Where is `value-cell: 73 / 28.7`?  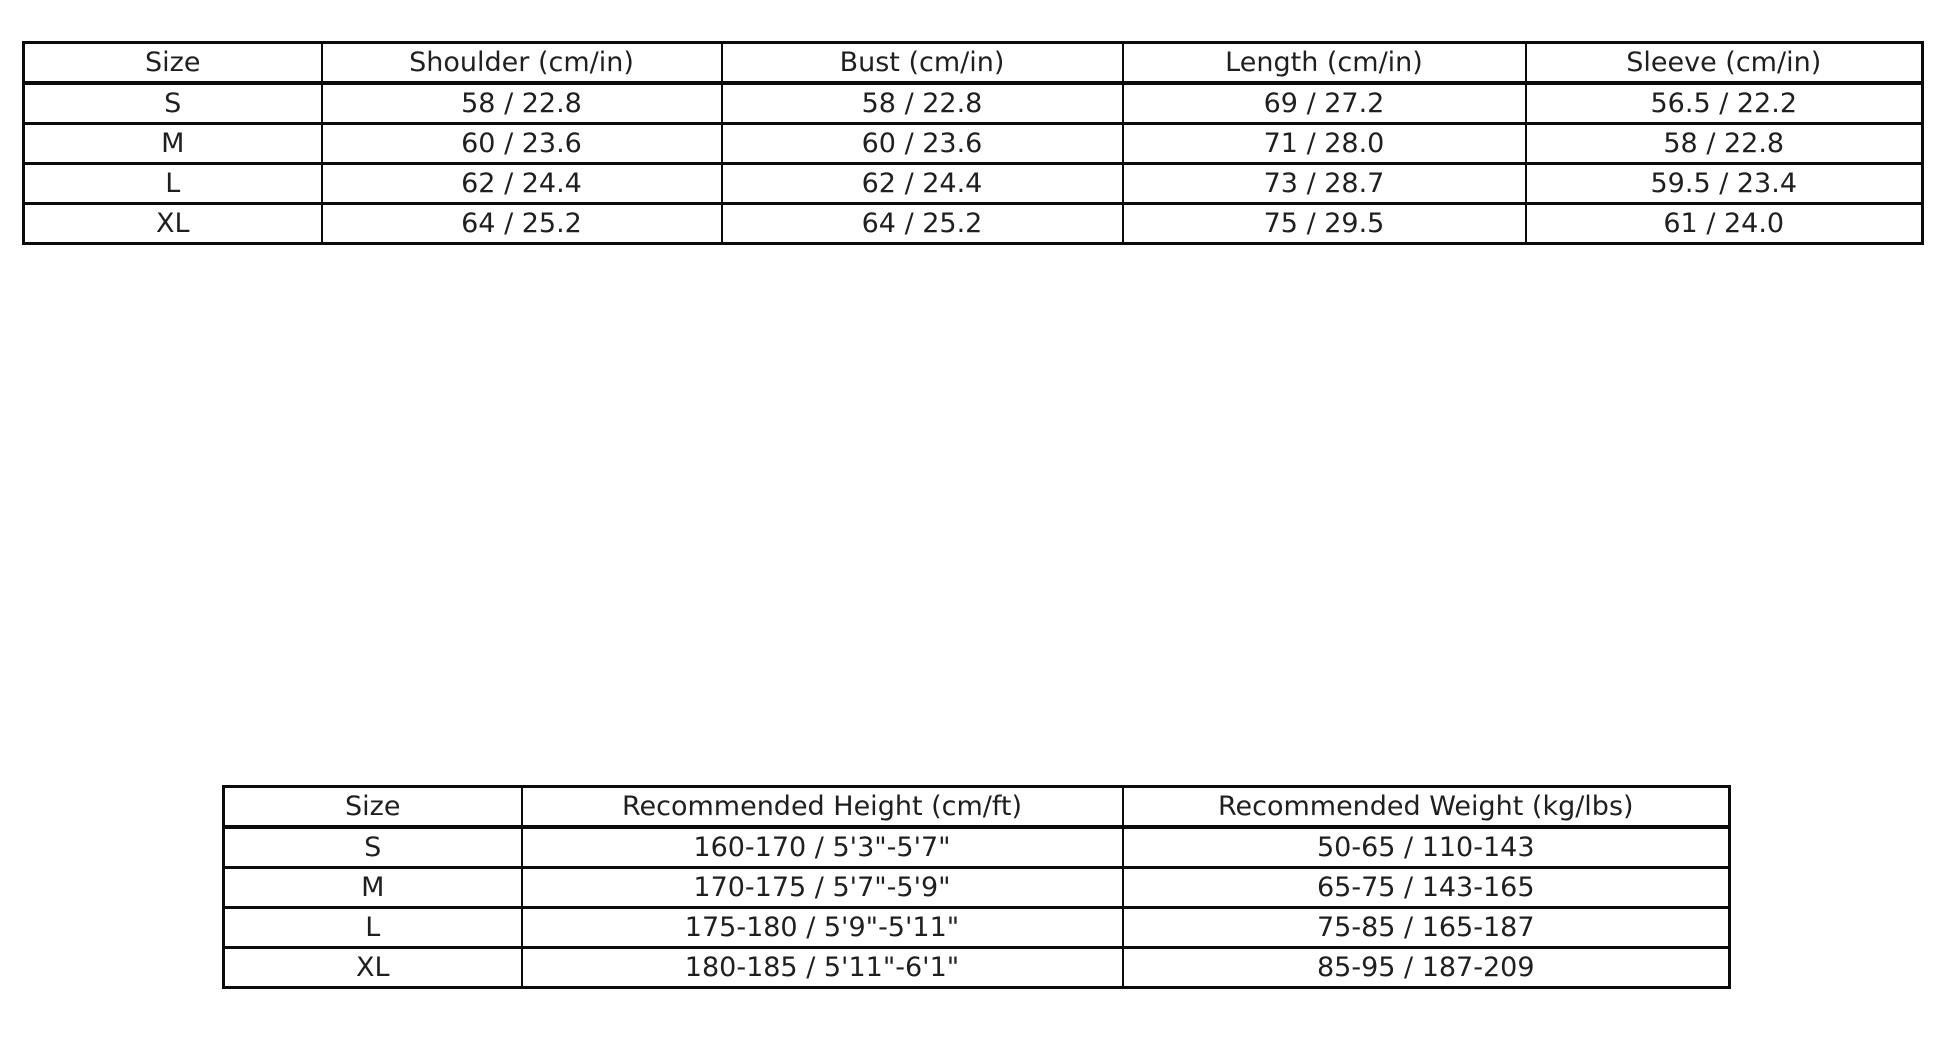
value-cell: 73 / 28.7 is located at coordinates (1324, 183).